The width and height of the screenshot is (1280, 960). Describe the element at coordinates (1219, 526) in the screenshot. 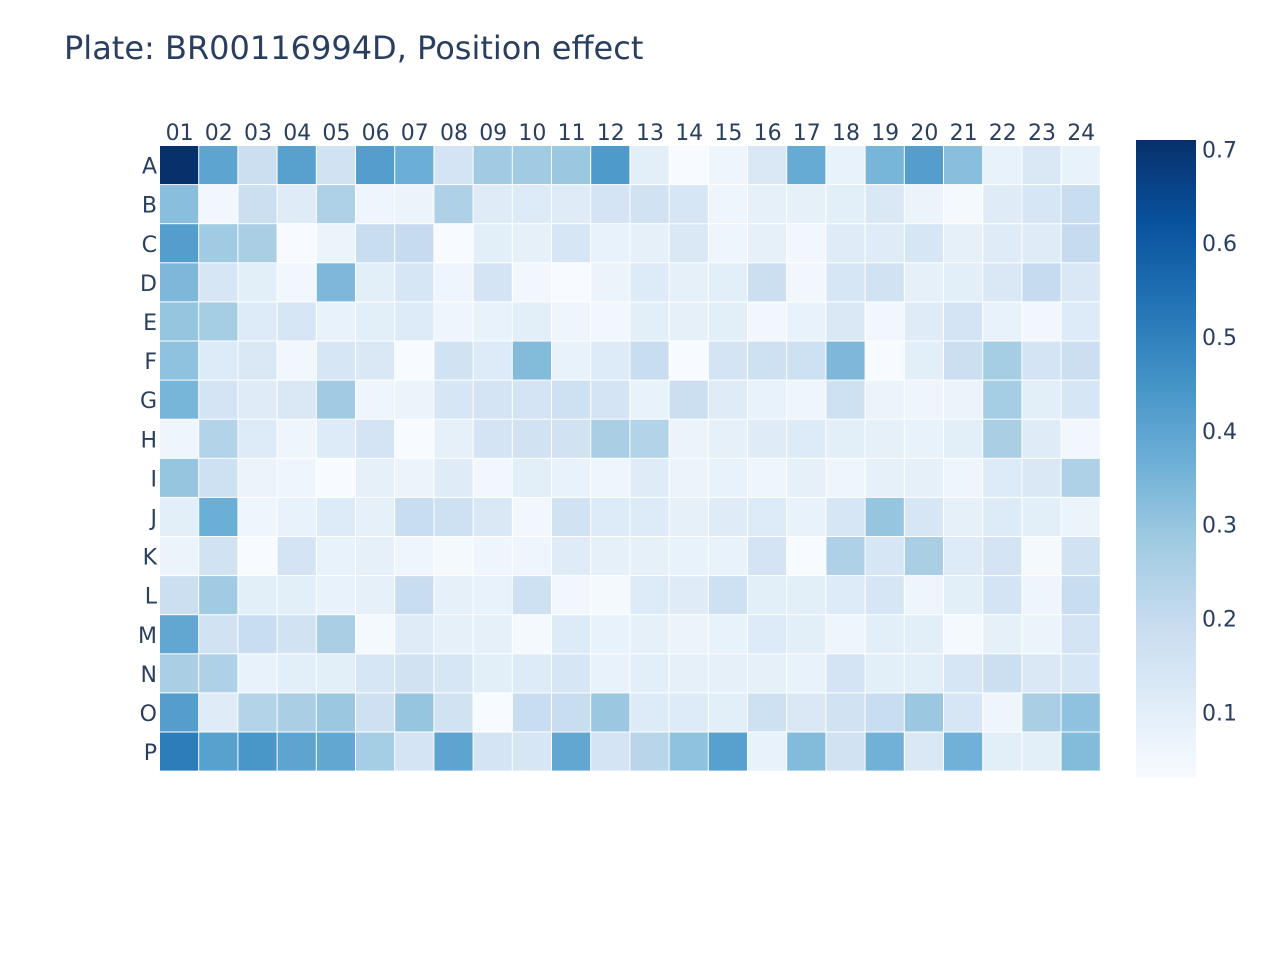

I see `colorbar-tick-label: 0.3` at that location.